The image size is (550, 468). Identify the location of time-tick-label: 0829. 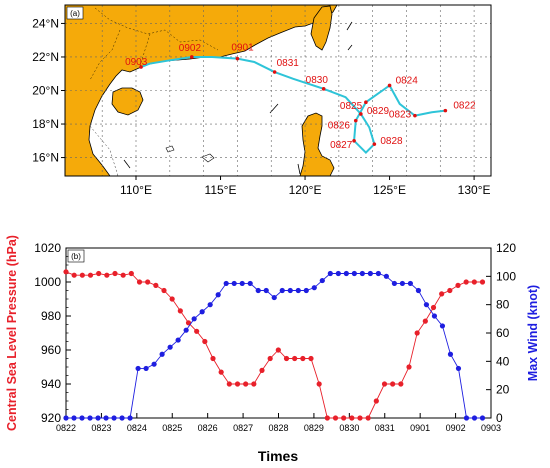
(314, 428).